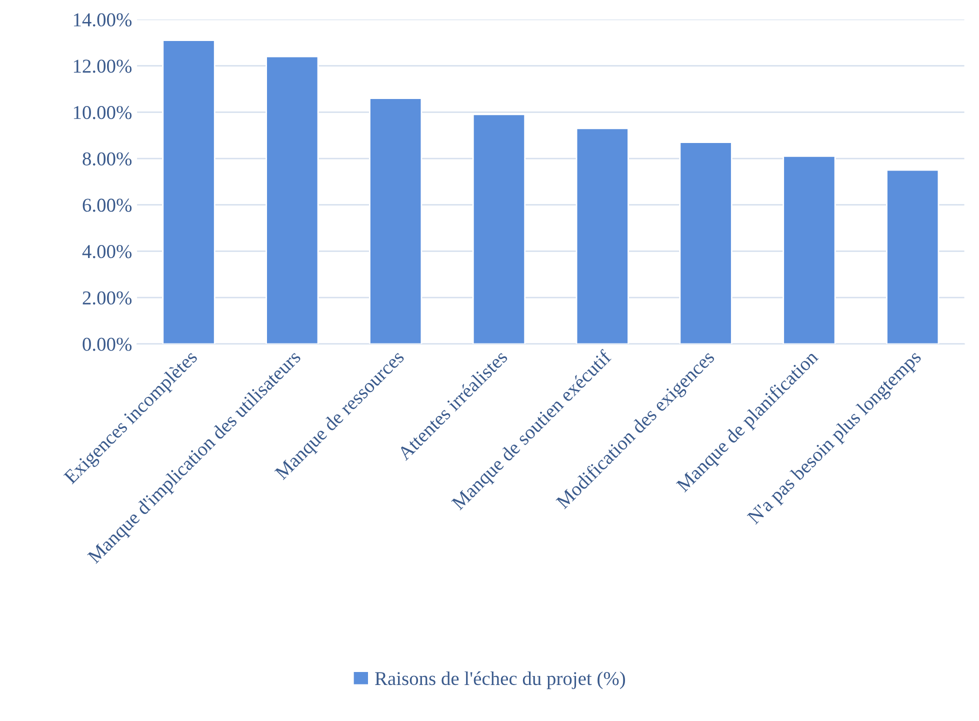  What do you see at coordinates (107, 159) in the screenshot?
I see `y-tick-label: 8.00%` at bounding box center [107, 159].